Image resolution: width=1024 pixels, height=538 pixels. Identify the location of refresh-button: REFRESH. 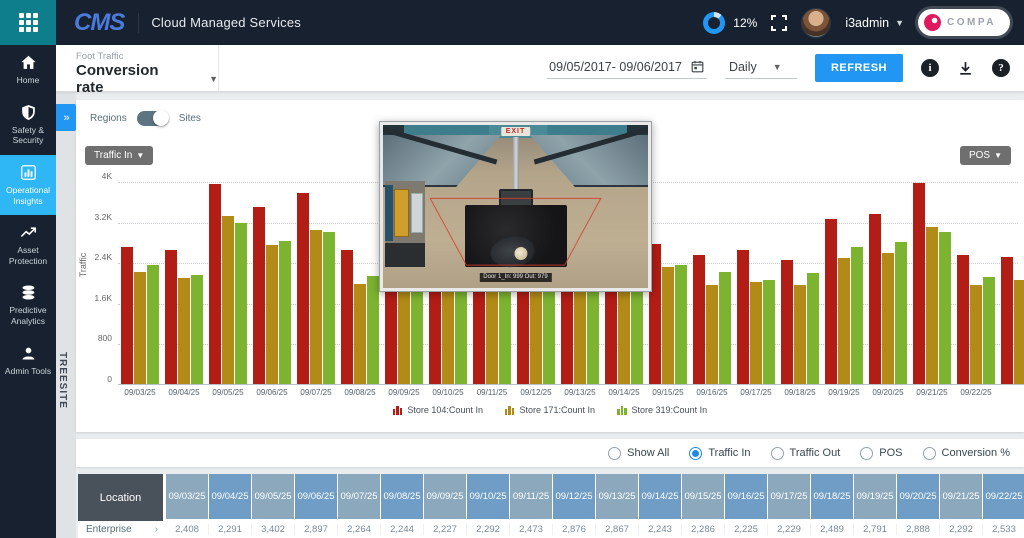
(858, 68).